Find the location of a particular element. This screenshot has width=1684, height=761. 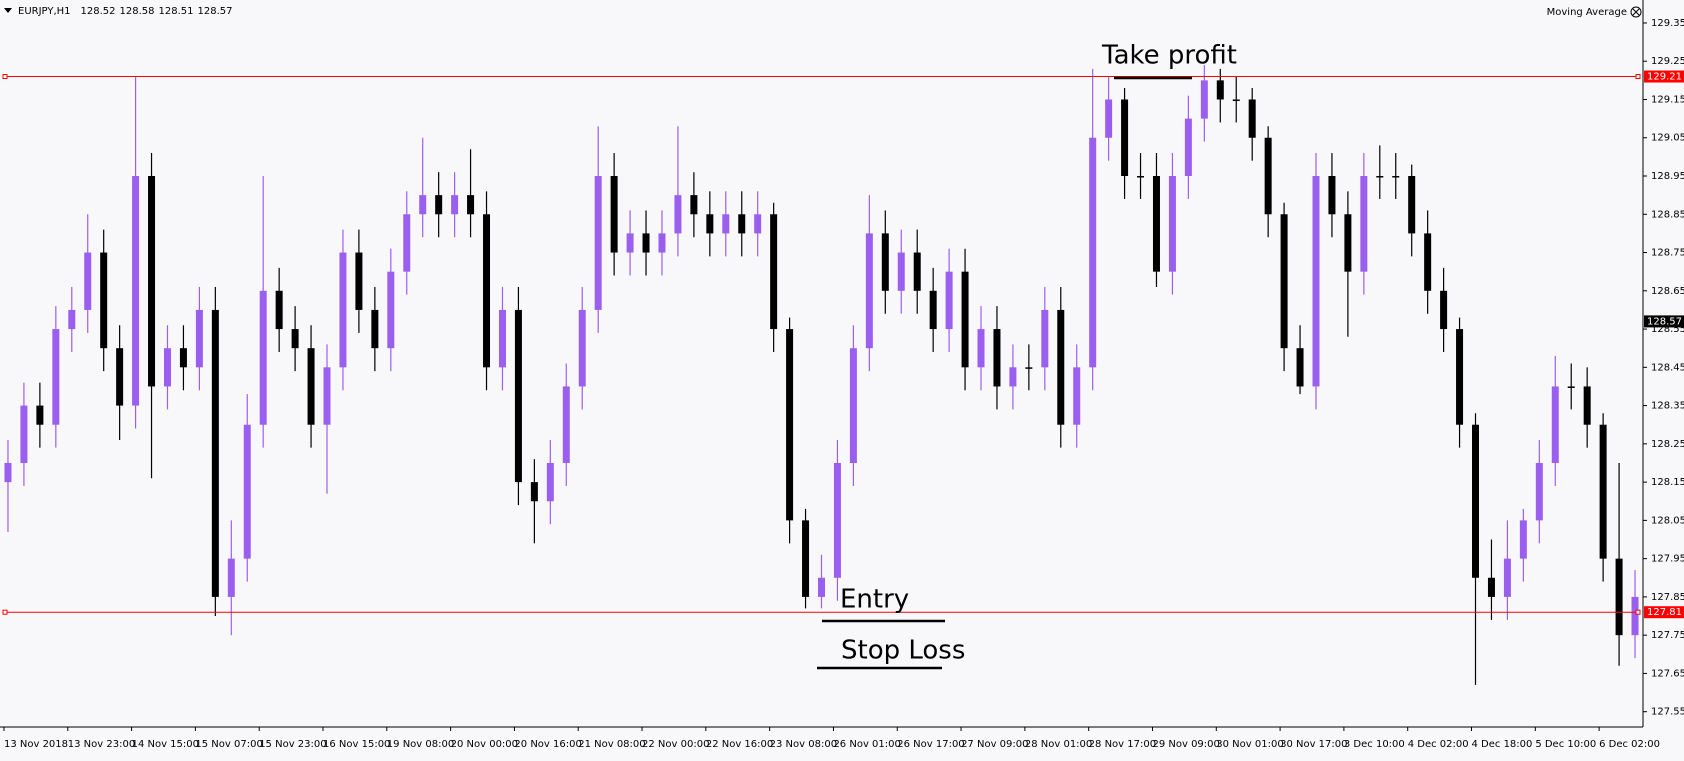

annotation-text: Stop Loss is located at coordinates (903, 651).